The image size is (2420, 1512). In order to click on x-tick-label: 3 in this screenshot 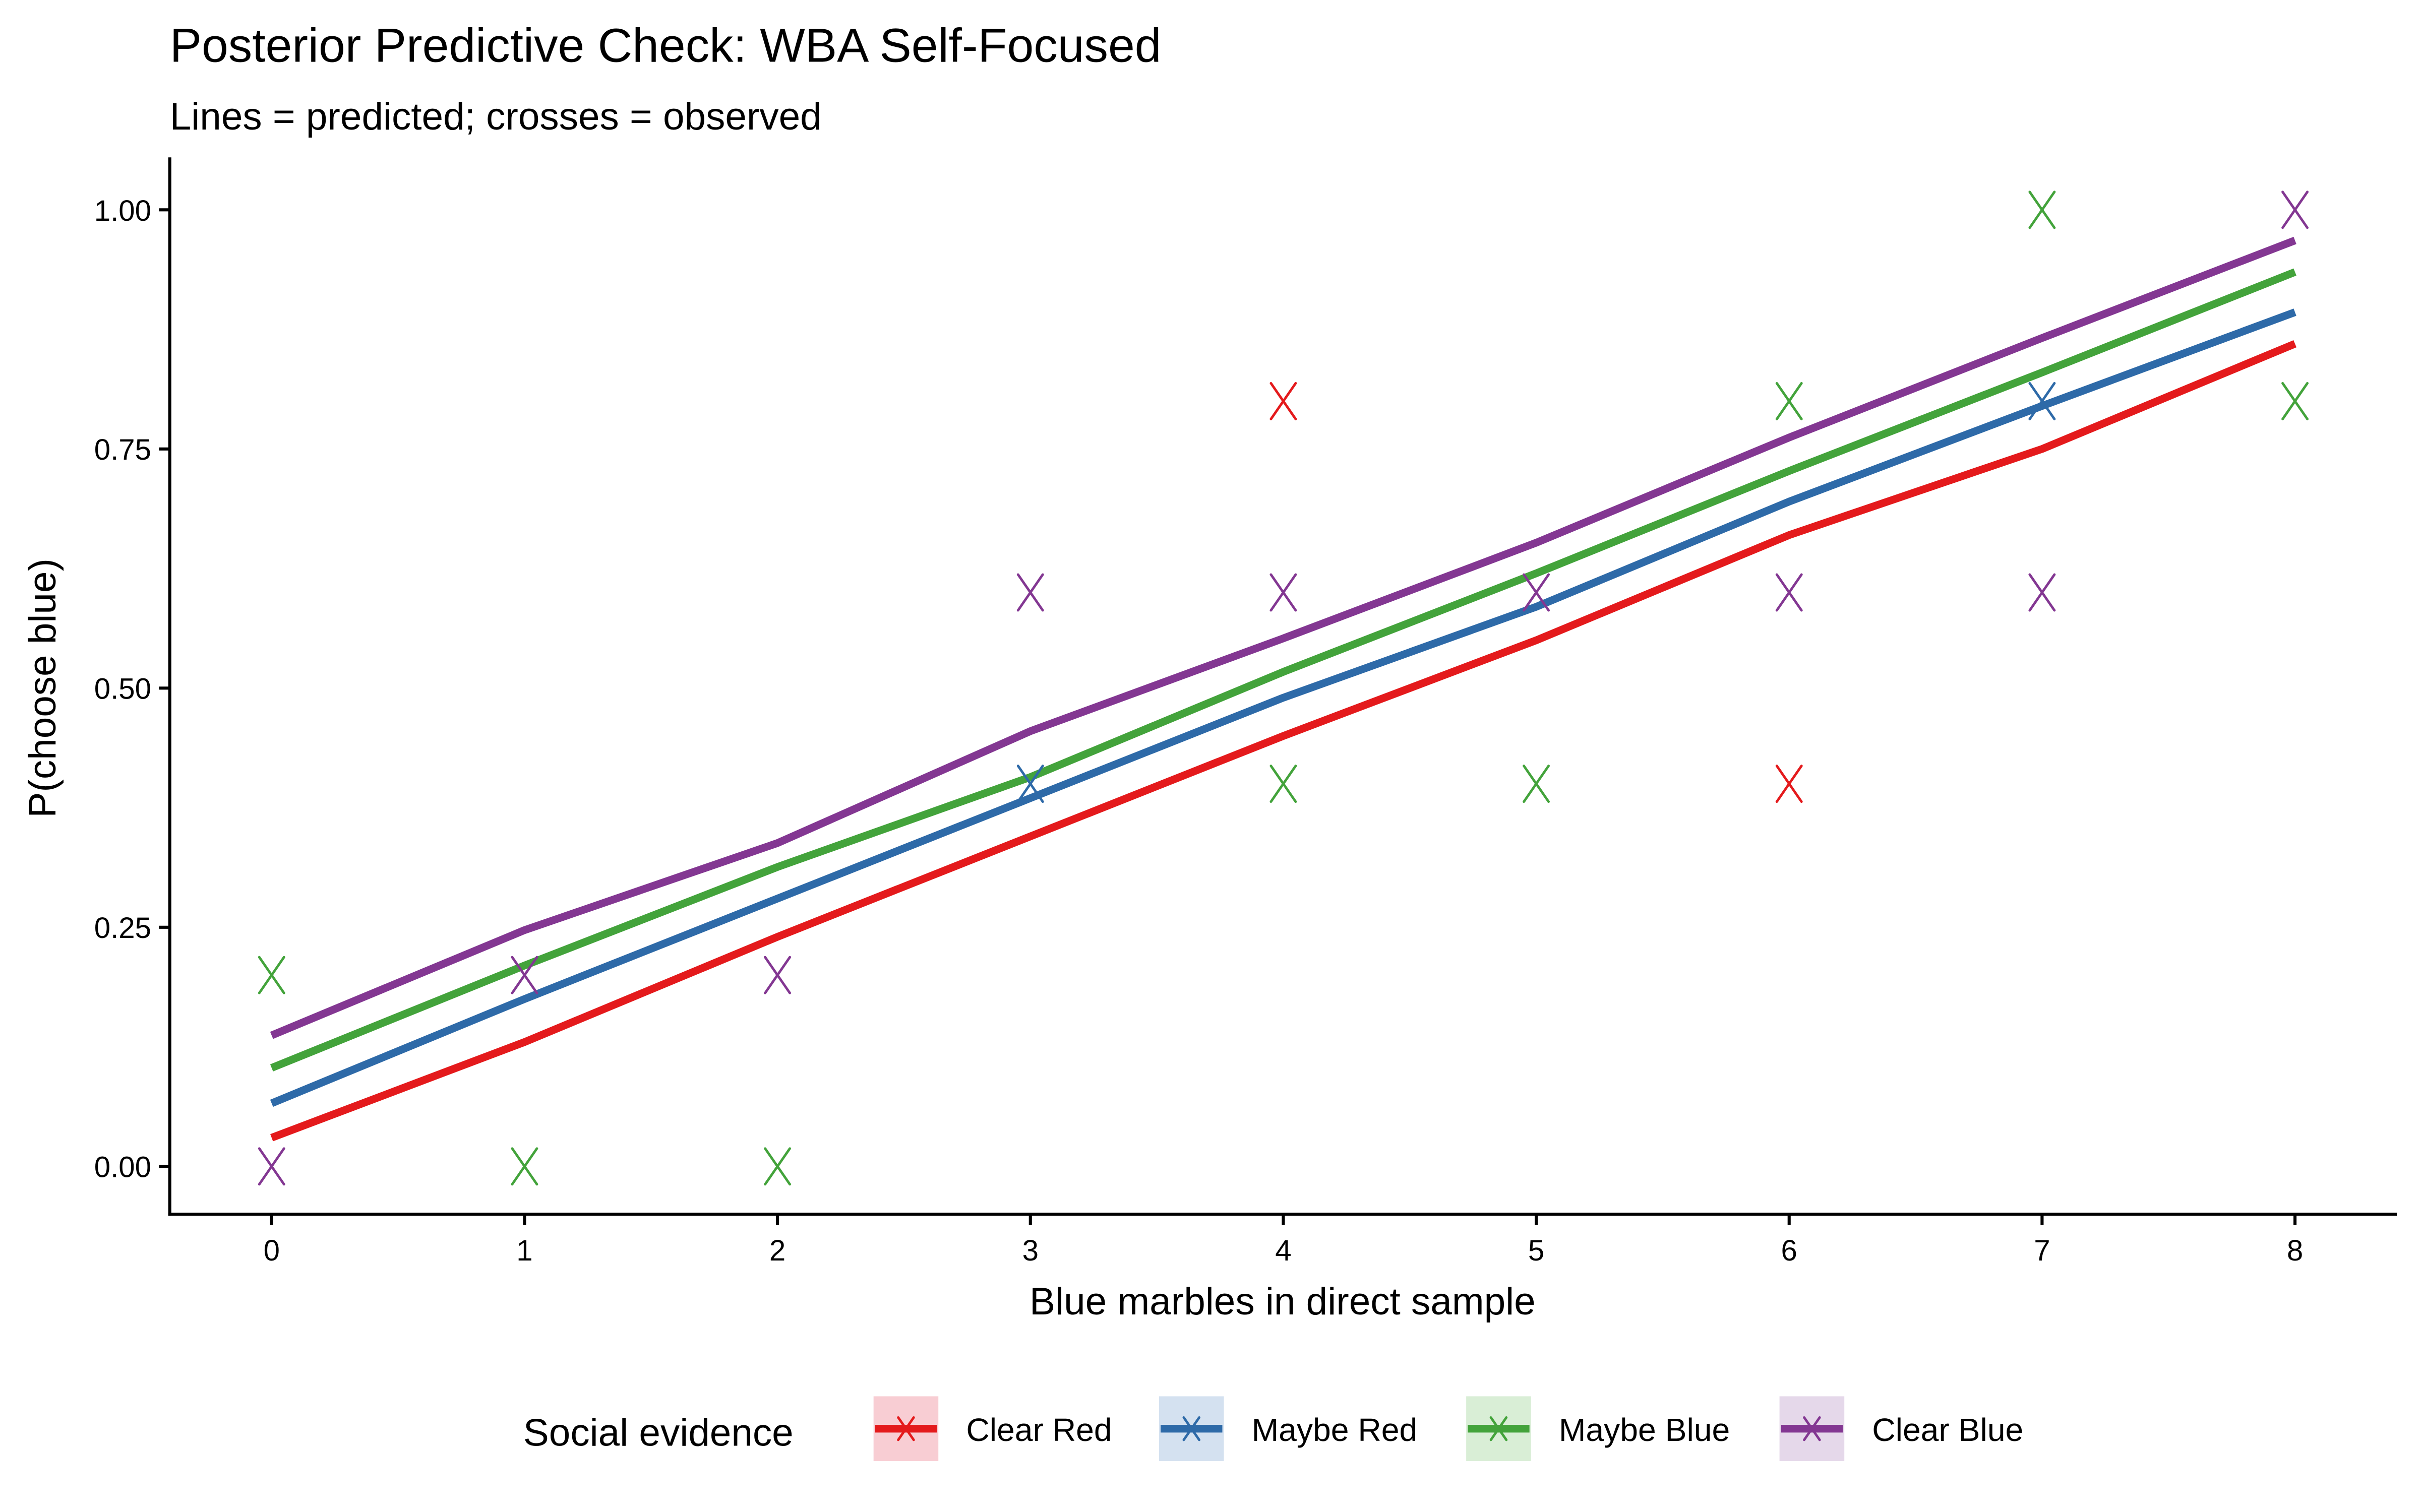, I will do `click(1030, 1250)`.